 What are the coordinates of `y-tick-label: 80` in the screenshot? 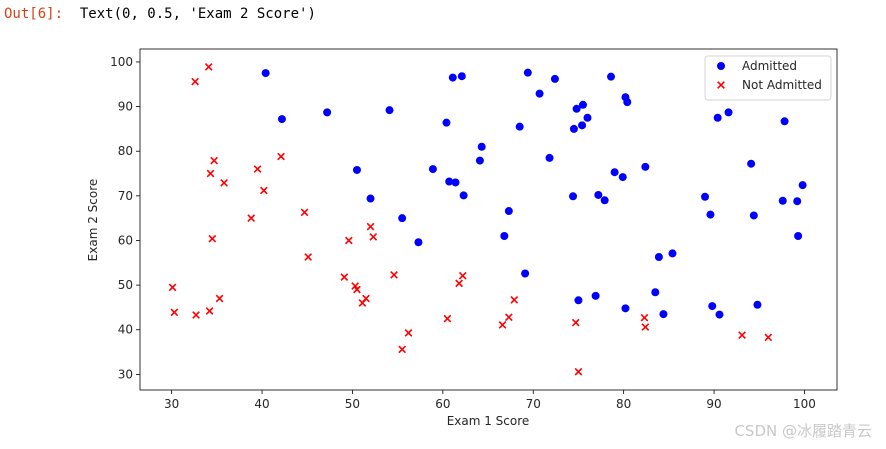 It's located at (125, 151).